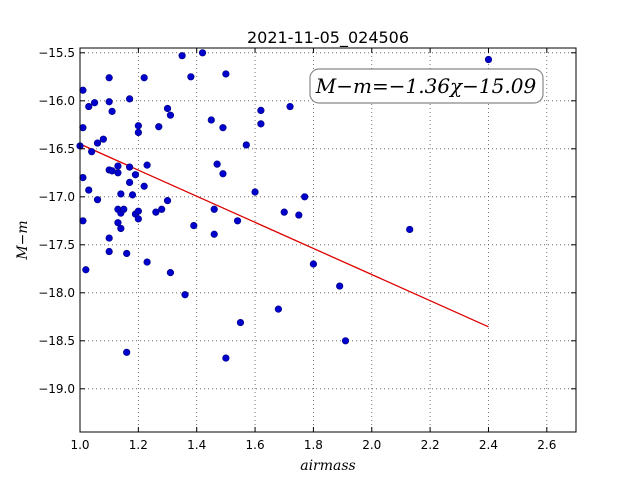  Describe the element at coordinates (56, 101) in the screenshot. I see `y-tick-label: −16.0` at that location.